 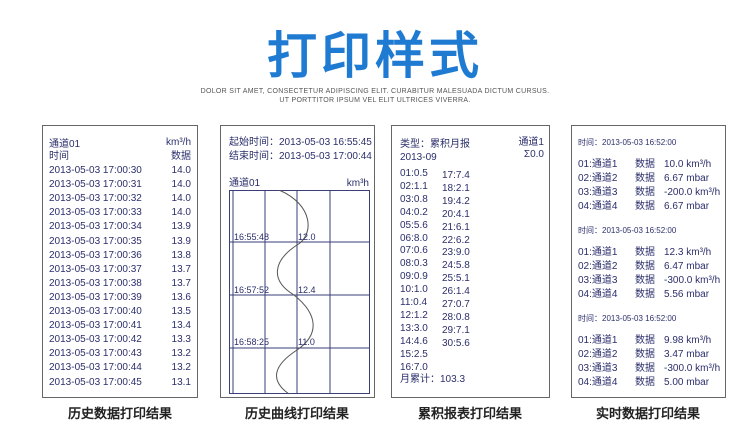 What do you see at coordinates (95, 227) in the screenshot?
I see `history-row-time: 2013-05-03 17:00:34` at bounding box center [95, 227].